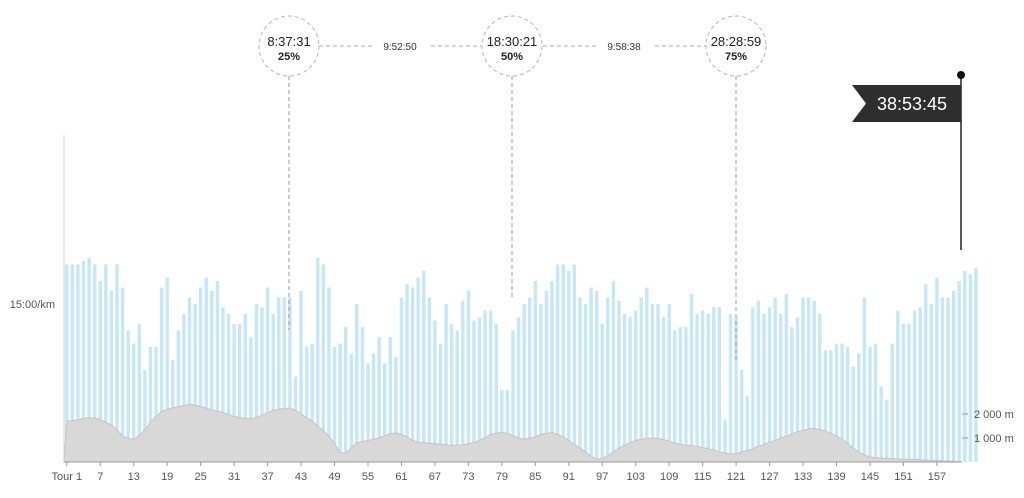 The height and width of the screenshot is (498, 1024). What do you see at coordinates (669, 477) in the screenshot?
I see `x-tick-label: 109` at bounding box center [669, 477].